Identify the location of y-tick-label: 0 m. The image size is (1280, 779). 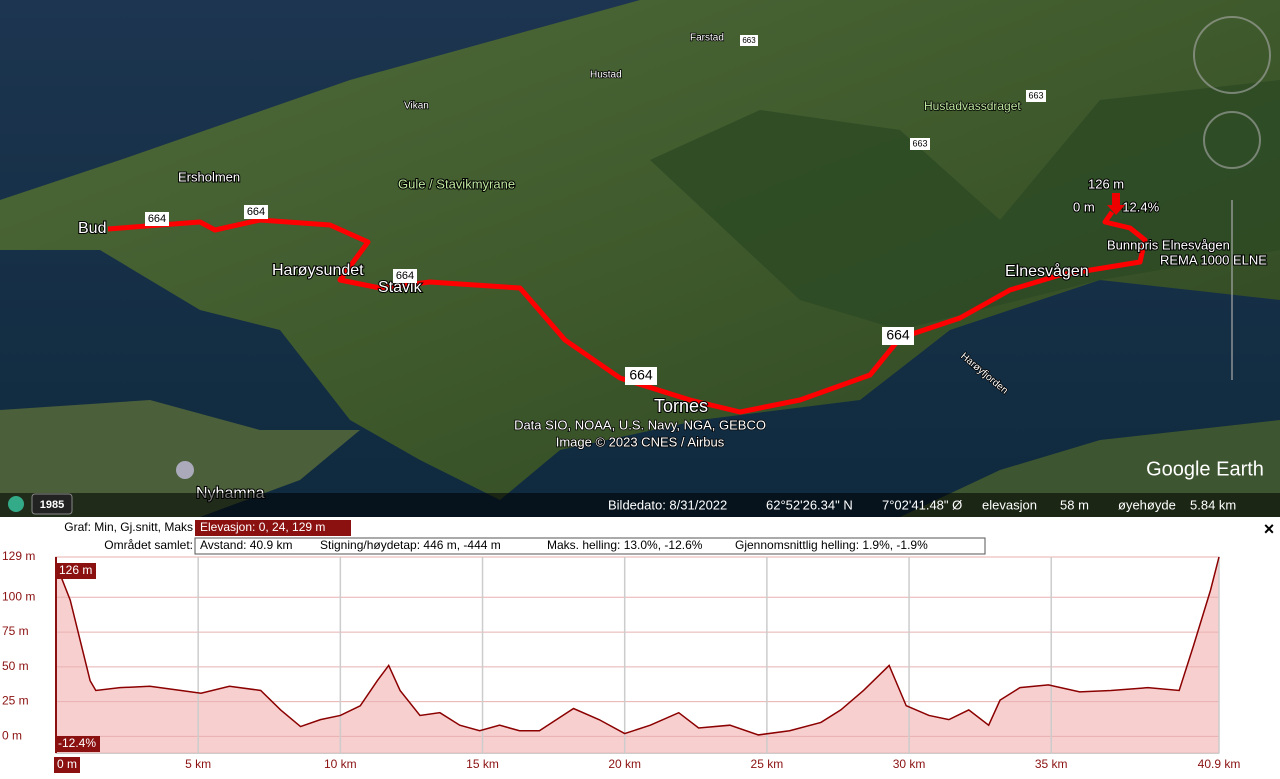
(12, 735).